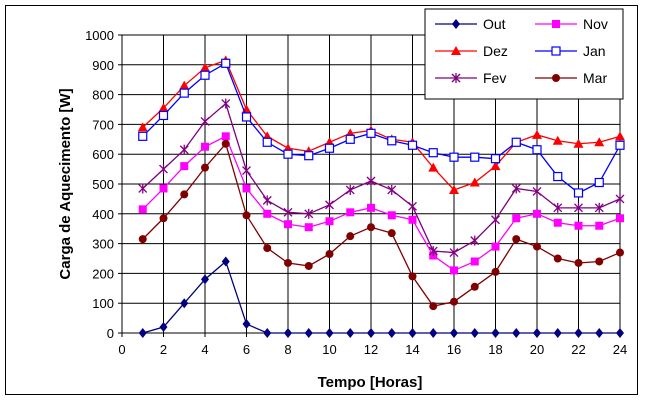 This screenshot has height=400, width=645. What do you see at coordinates (65, 183) in the screenshot?
I see `y-axis-title: Carga de Aquecimento [W]` at bounding box center [65, 183].